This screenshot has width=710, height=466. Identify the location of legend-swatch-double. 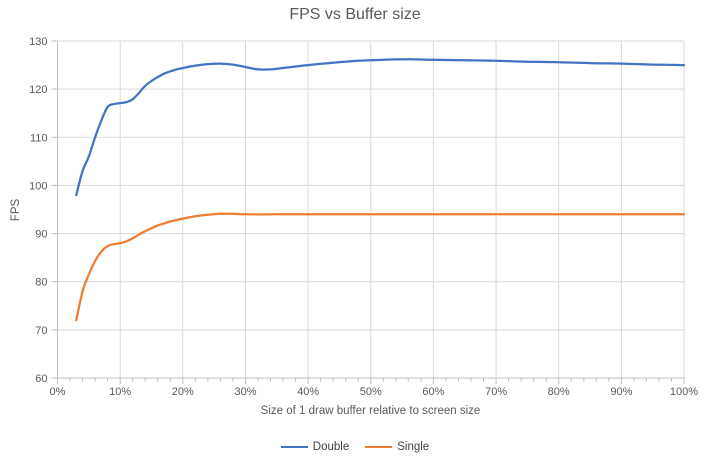
(294, 447).